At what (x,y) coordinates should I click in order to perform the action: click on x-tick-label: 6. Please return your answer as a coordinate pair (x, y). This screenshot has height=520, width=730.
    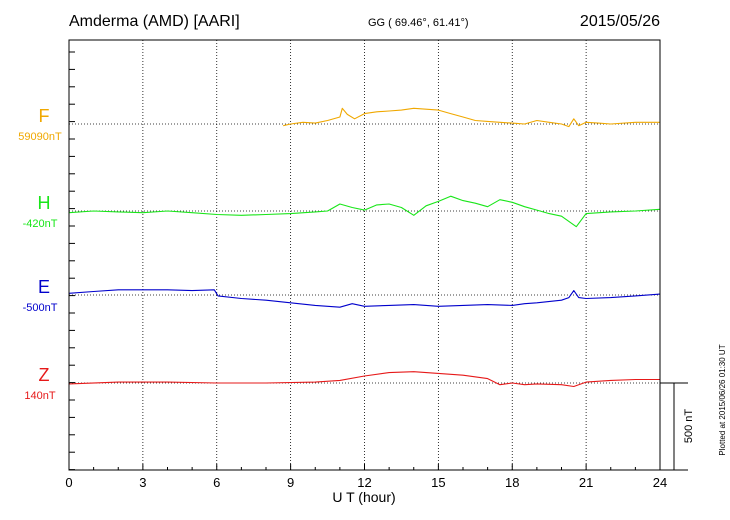
    Looking at the image, I should click on (216, 482).